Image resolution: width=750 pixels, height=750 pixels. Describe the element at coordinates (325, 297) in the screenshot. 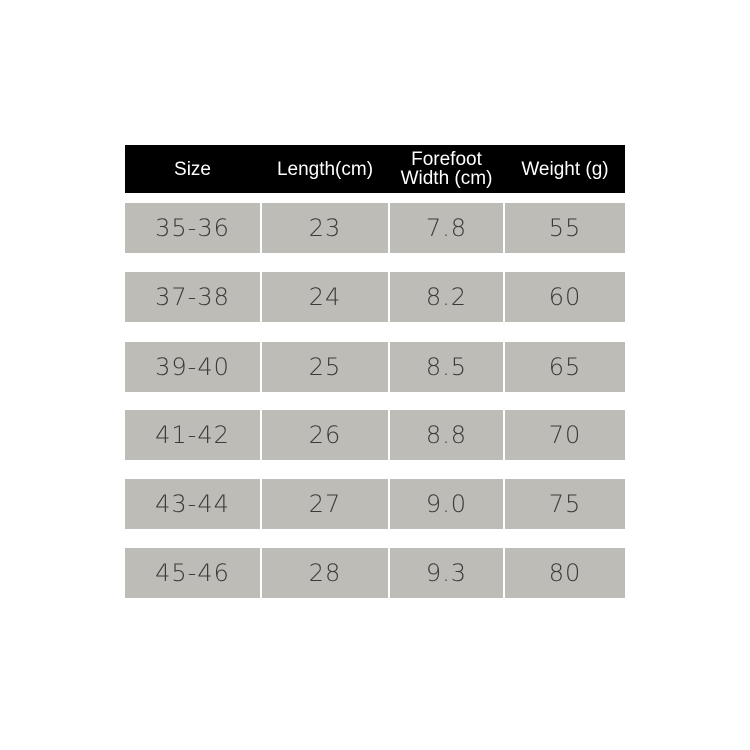

I see `table-cell: 24` at that location.